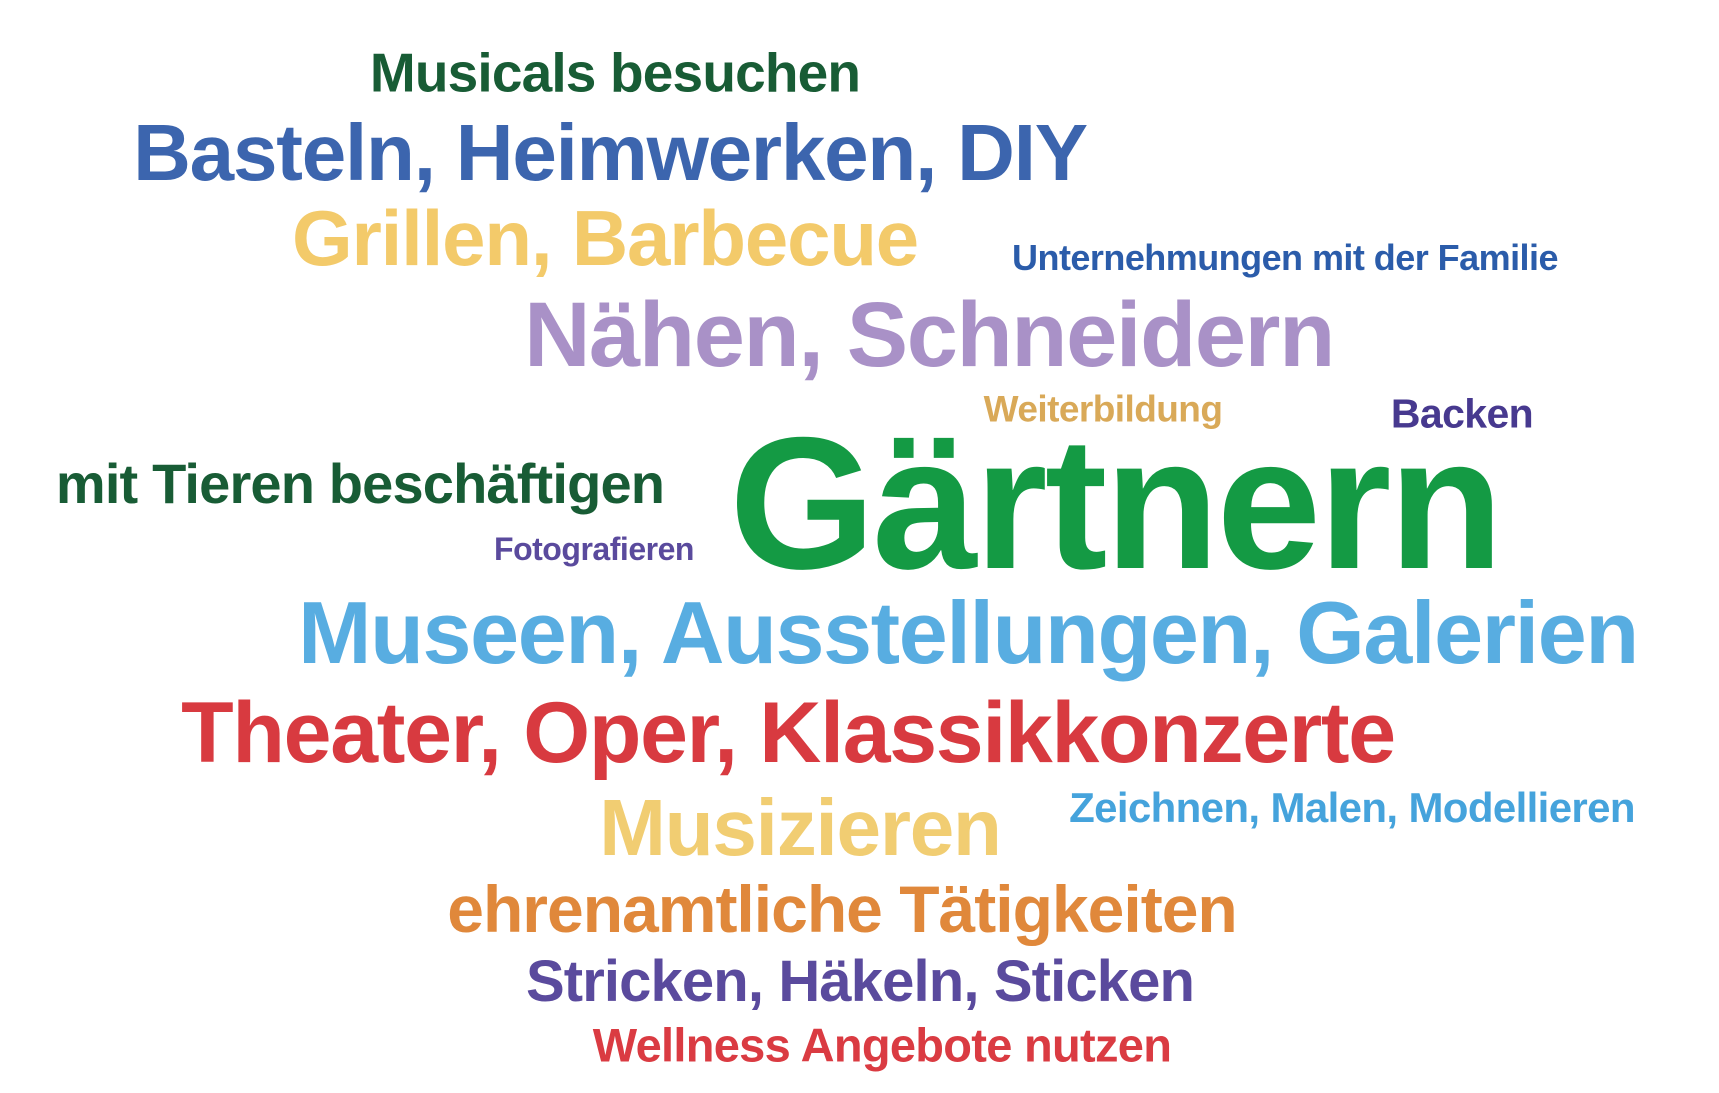  What do you see at coordinates (1103, 409) in the screenshot?
I see `wordcloud-word: Weiterbildung` at bounding box center [1103, 409].